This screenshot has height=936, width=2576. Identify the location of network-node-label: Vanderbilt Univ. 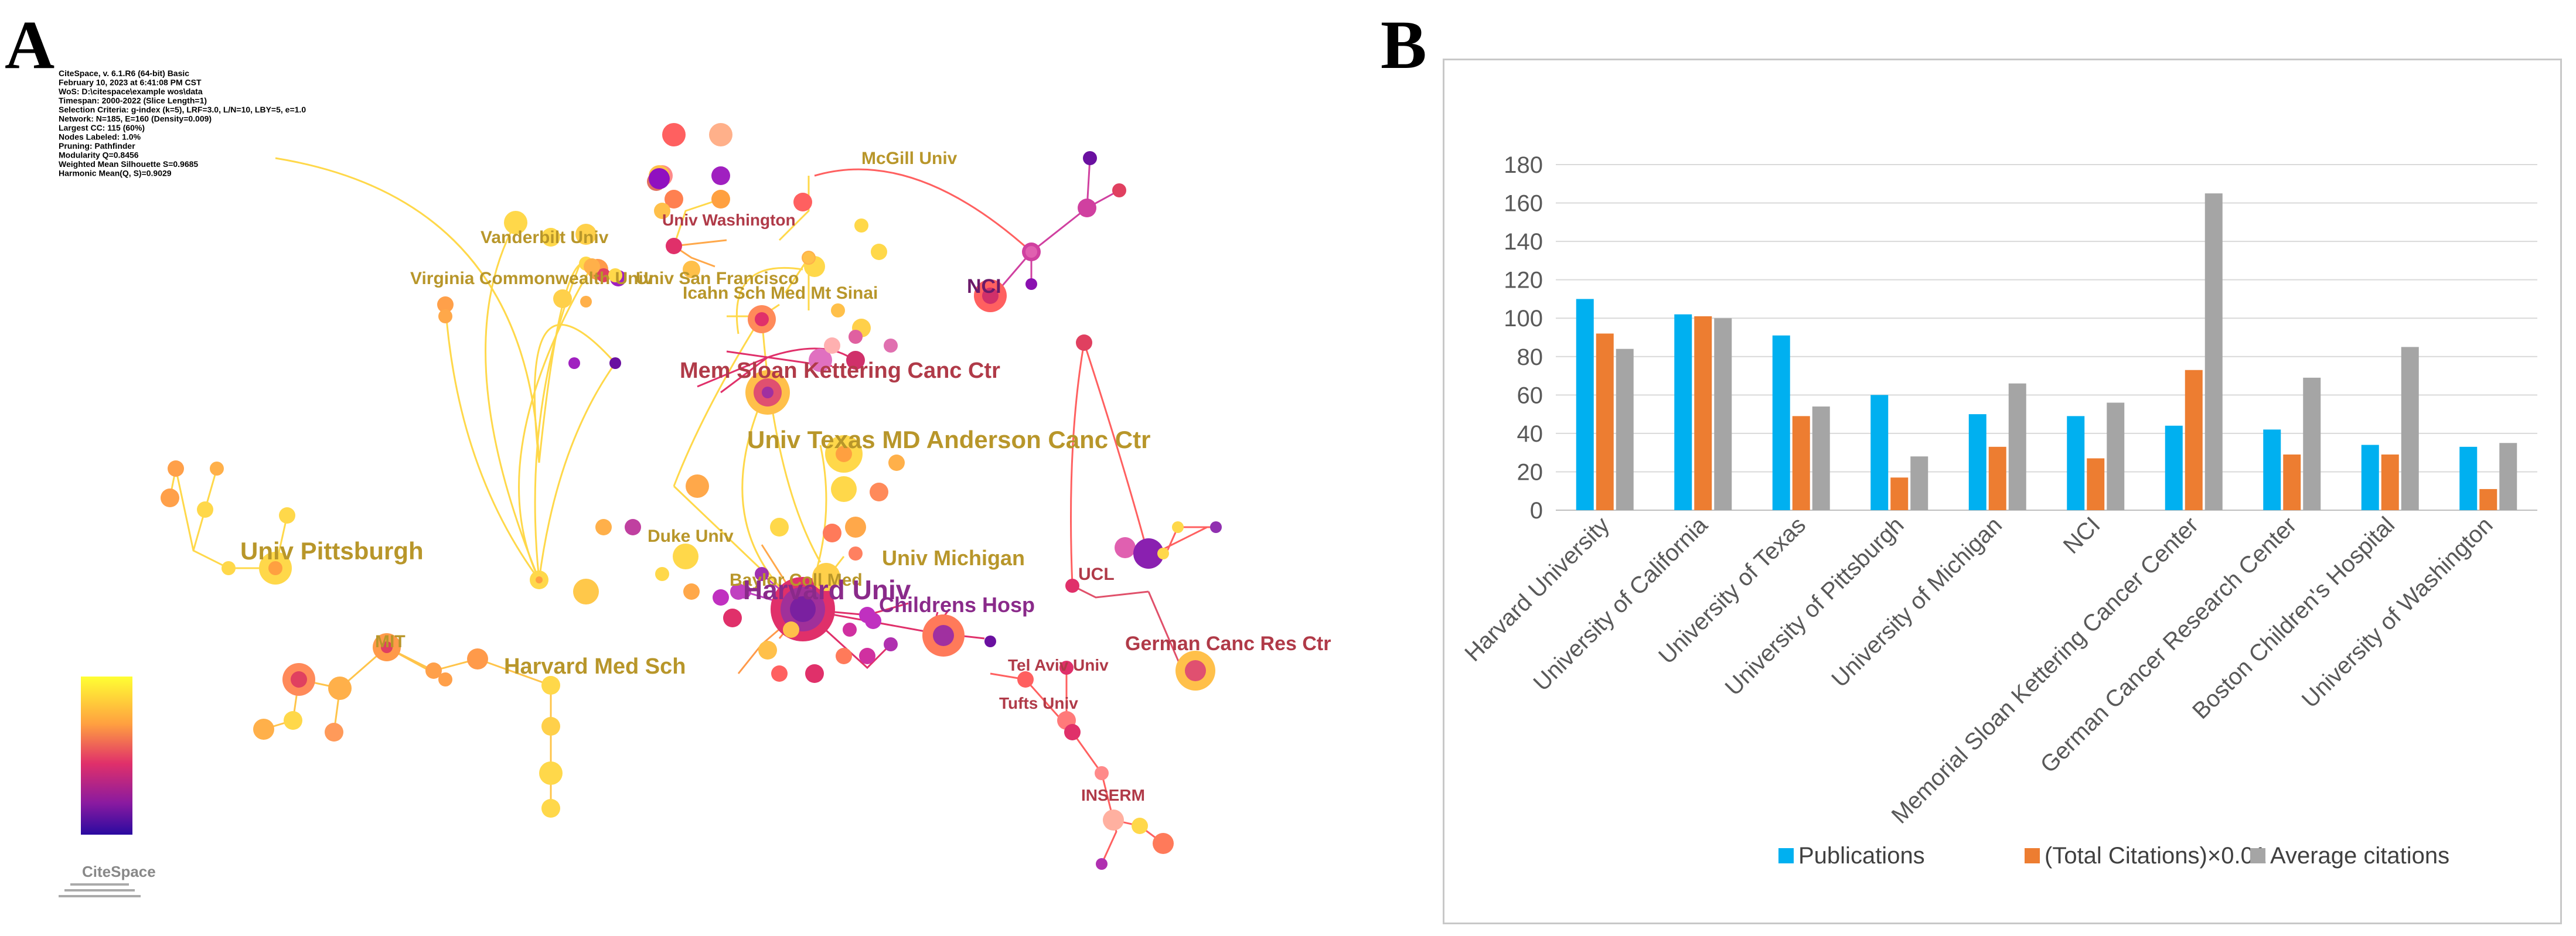
(545, 237).